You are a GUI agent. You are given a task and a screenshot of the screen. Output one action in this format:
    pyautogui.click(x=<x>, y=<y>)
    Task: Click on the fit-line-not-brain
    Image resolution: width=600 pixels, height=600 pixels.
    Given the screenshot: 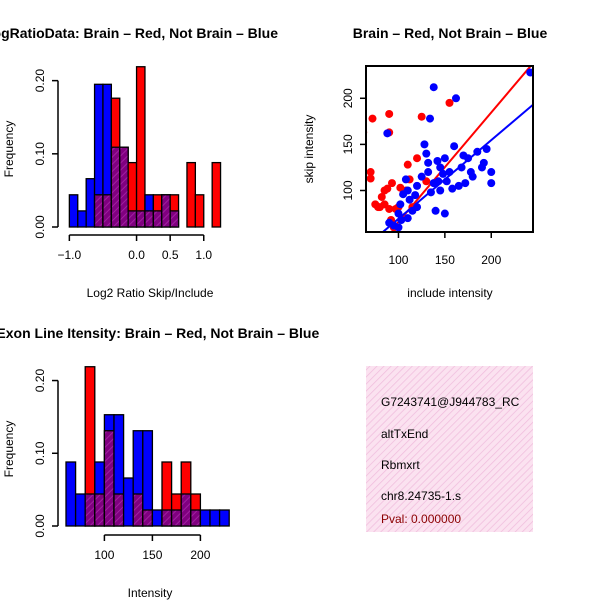 What is the action you would take?
    pyautogui.click(x=457, y=167)
    